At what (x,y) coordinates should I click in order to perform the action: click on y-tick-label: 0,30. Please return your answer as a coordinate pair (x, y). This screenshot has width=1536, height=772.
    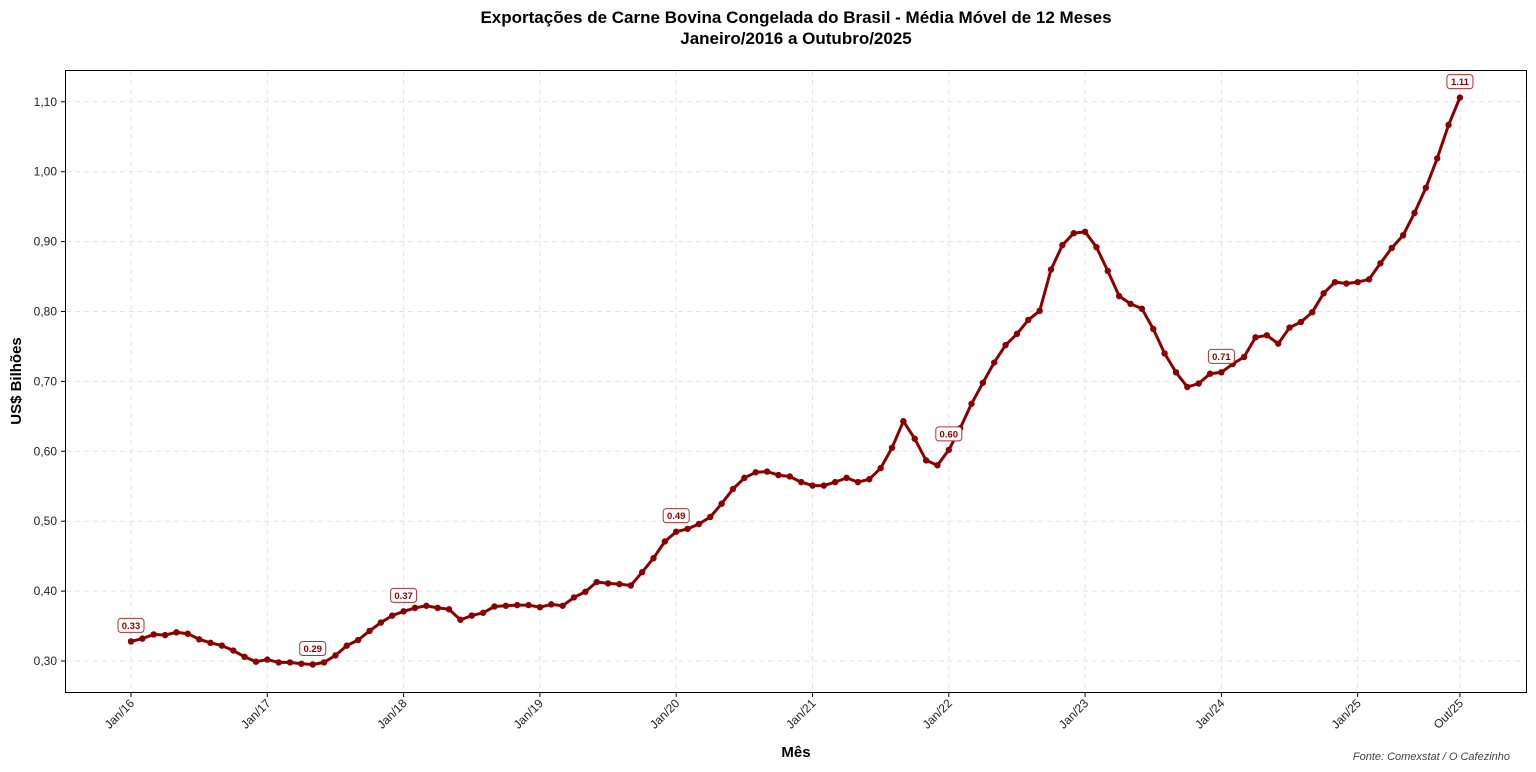
    Looking at the image, I should click on (46, 661).